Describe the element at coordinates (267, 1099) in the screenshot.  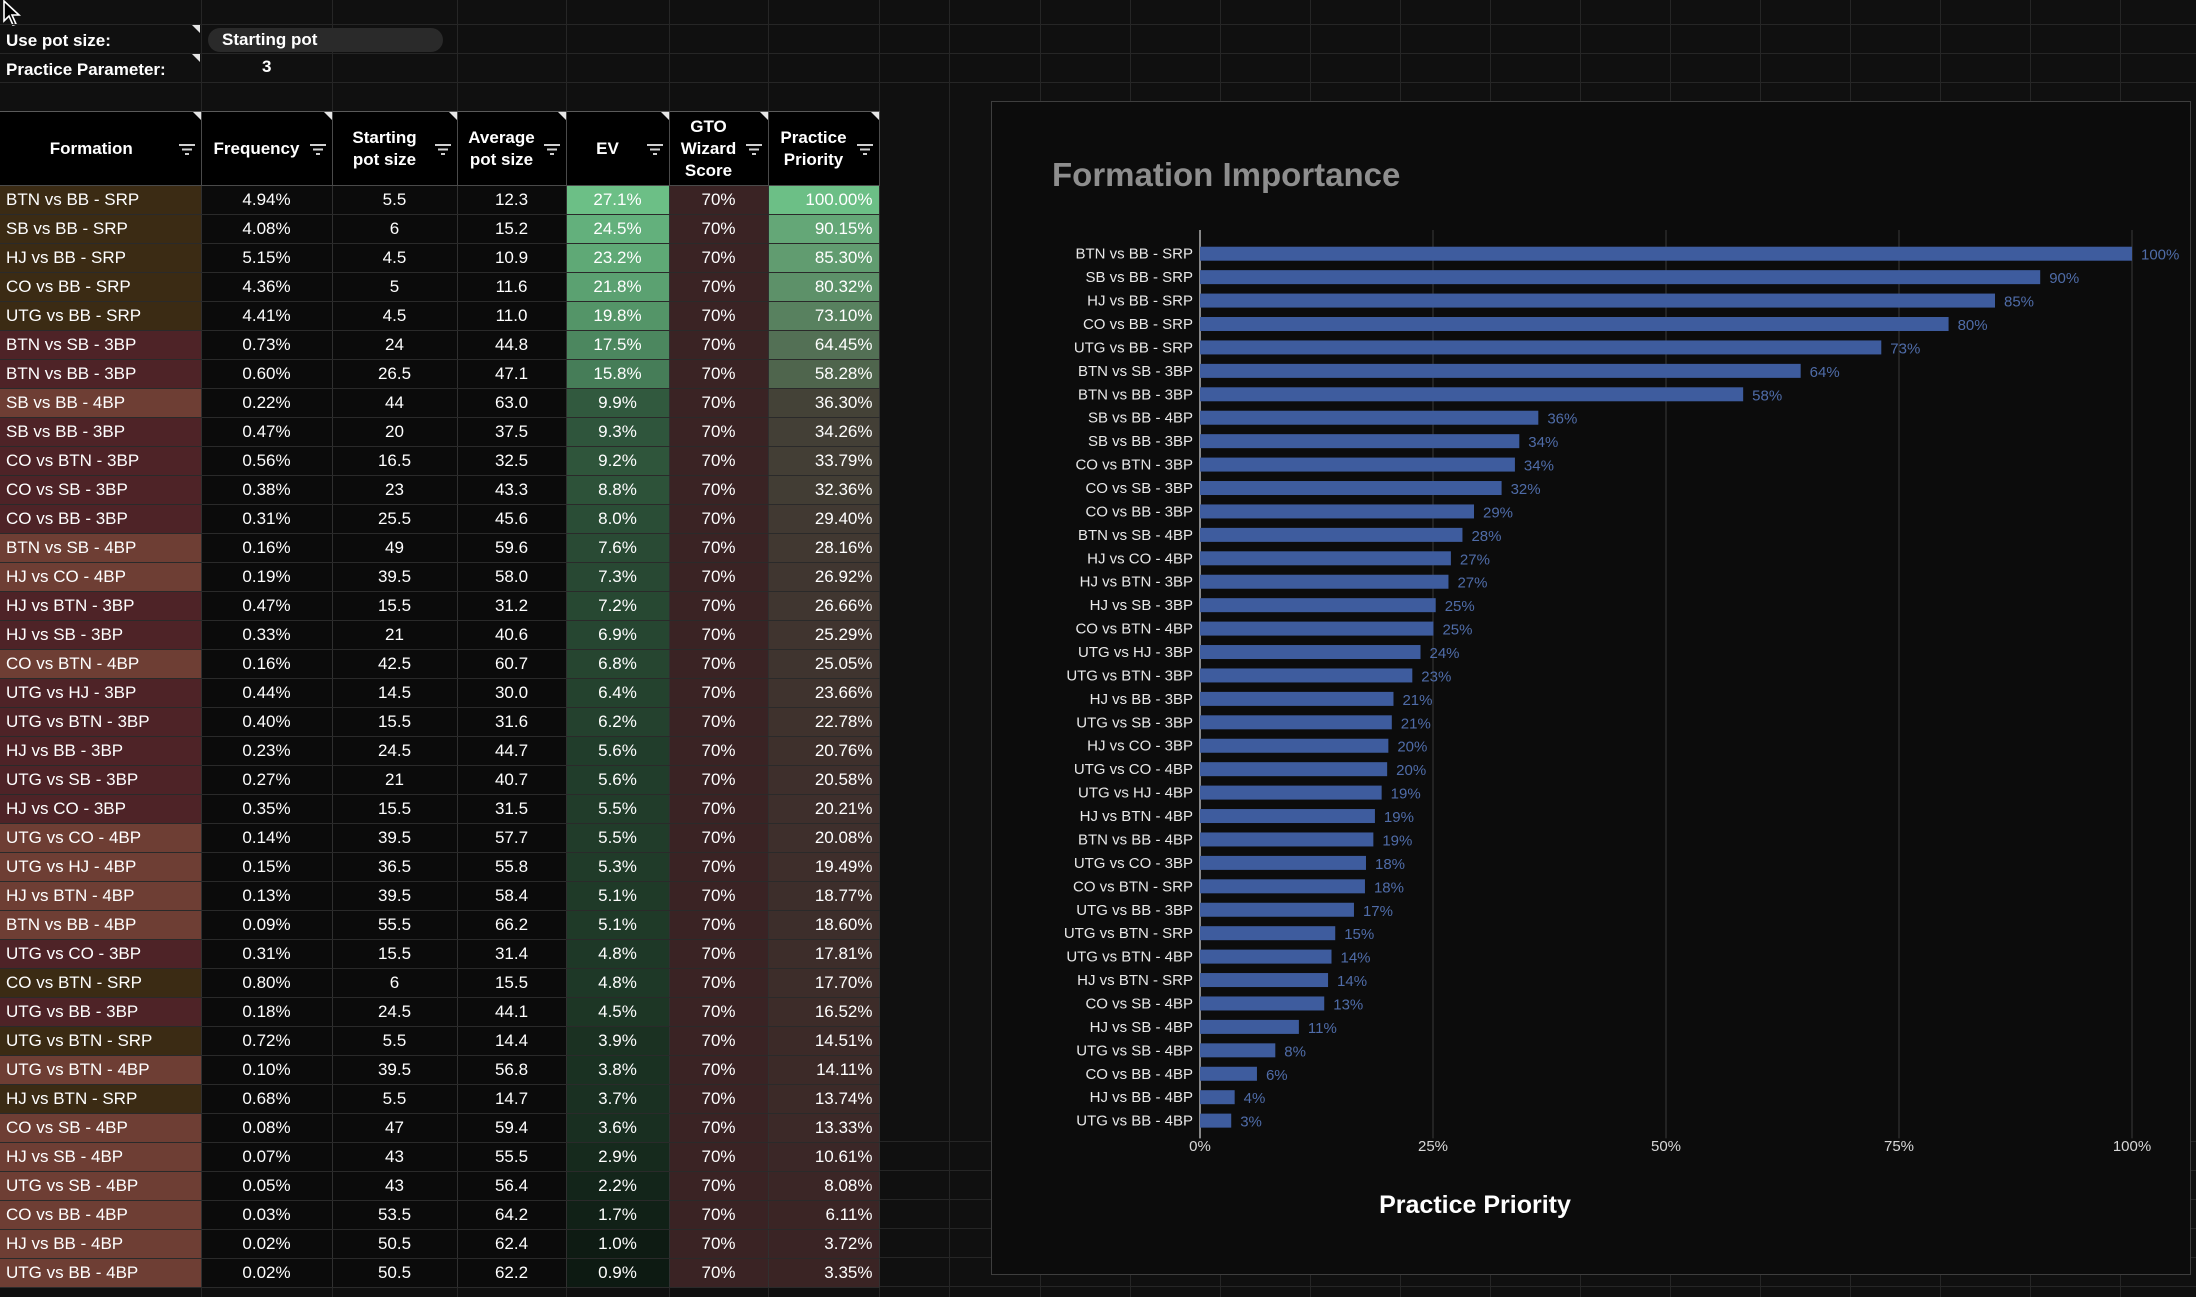
I see `cell-frequency: 0.68%` at that location.